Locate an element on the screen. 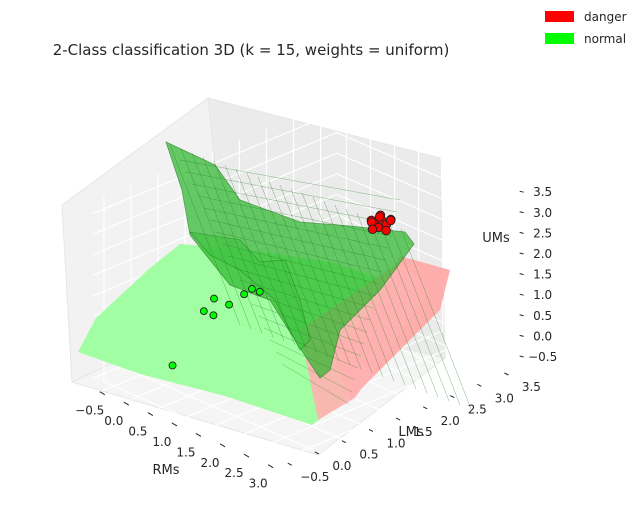  z-tick-label: 1.0 is located at coordinates (542, 295).